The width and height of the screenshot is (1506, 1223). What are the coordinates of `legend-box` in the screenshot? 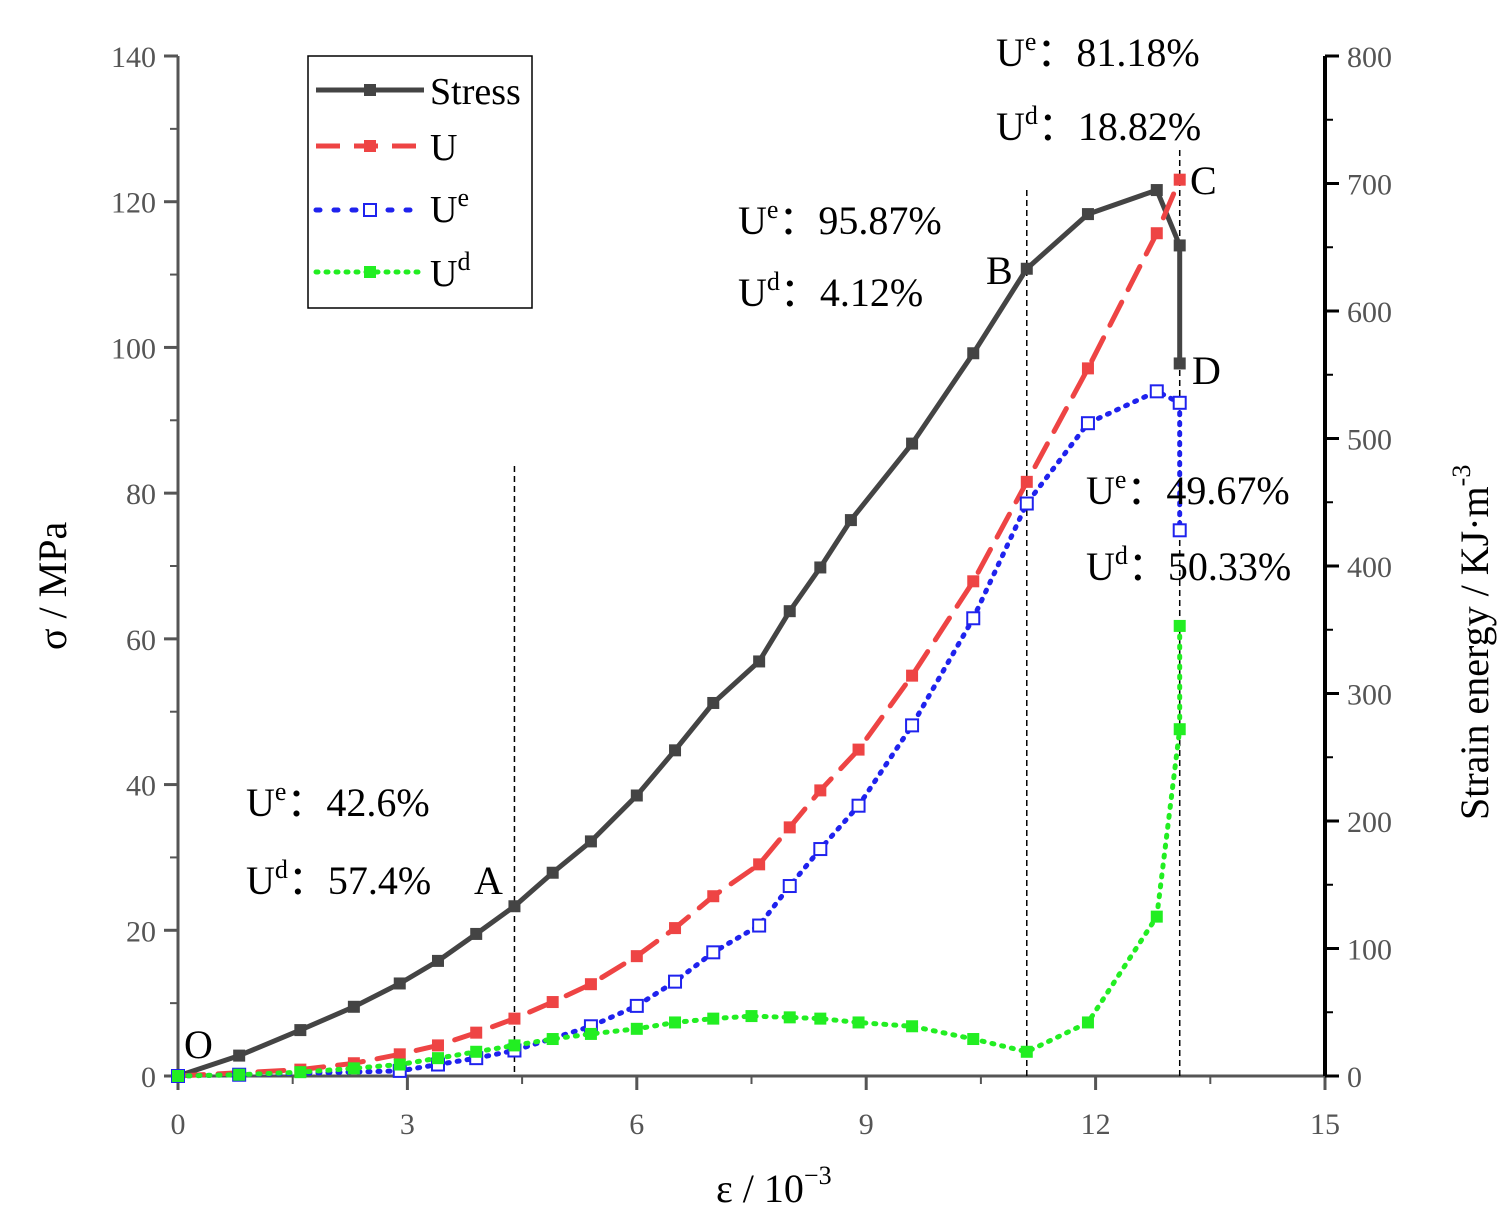 It's located at (420, 182).